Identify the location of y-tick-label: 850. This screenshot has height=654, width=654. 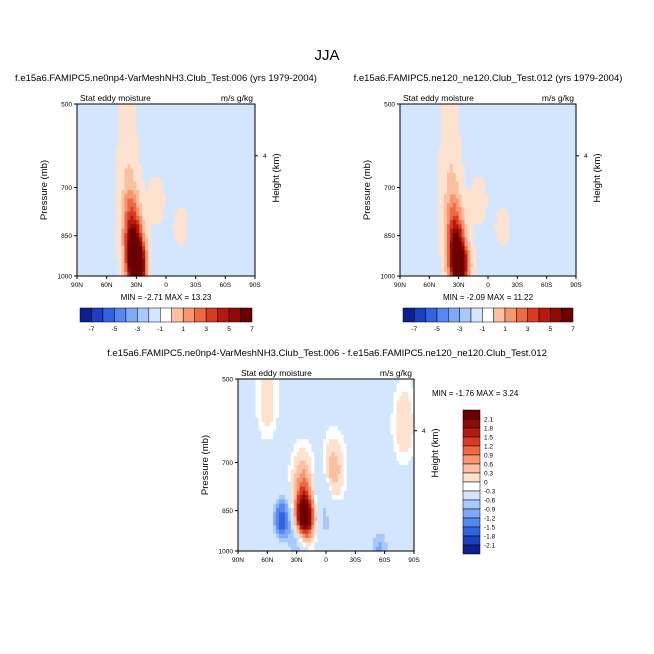
(66, 236).